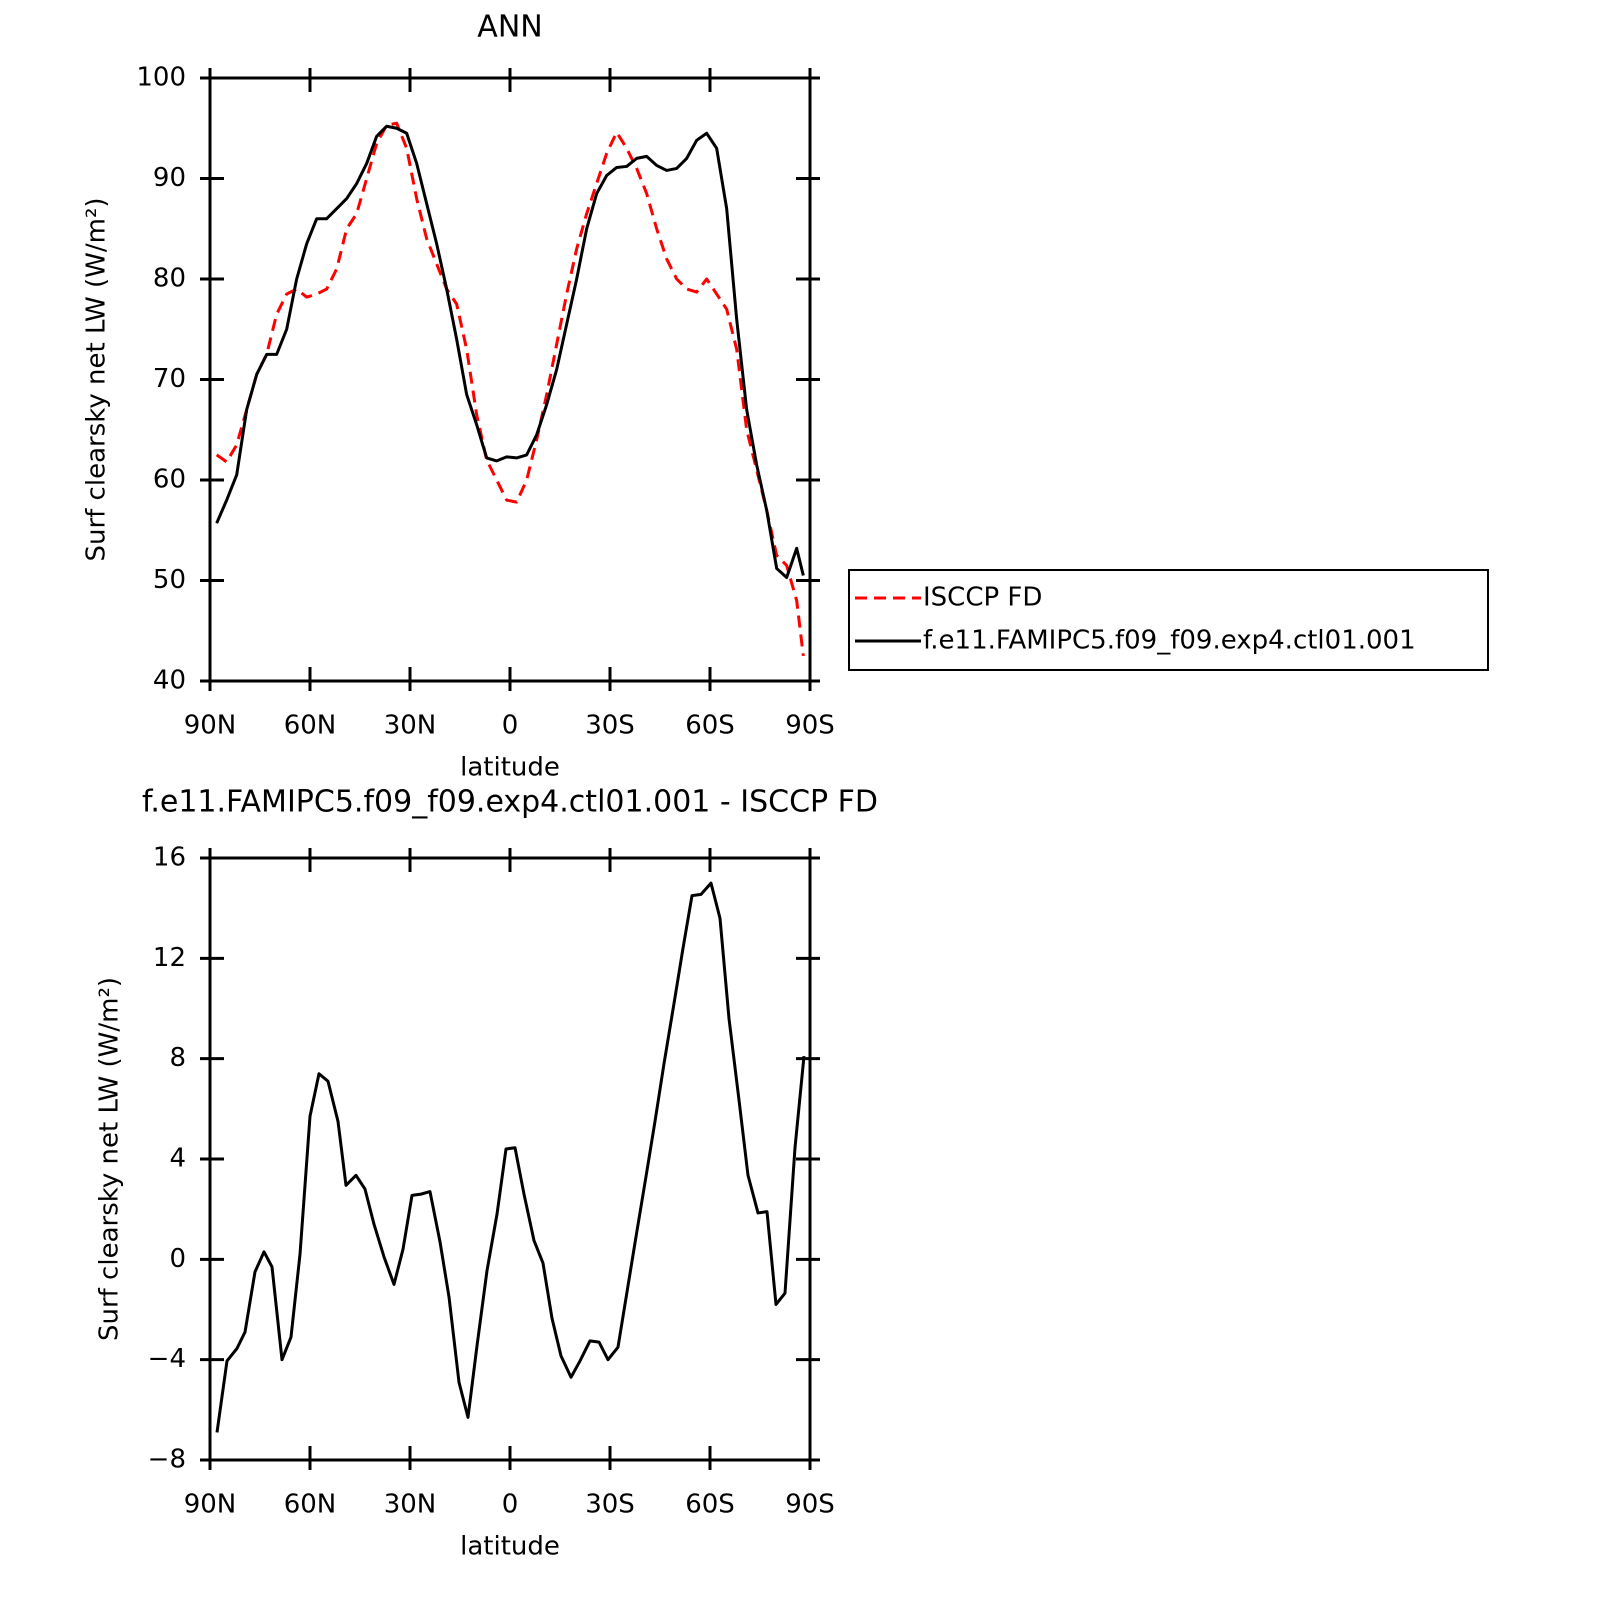 This screenshot has height=1619, width=1619. Describe the element at coordinates (169, 178) in the screenshot. I see `y-tick-label: 90` at that location.